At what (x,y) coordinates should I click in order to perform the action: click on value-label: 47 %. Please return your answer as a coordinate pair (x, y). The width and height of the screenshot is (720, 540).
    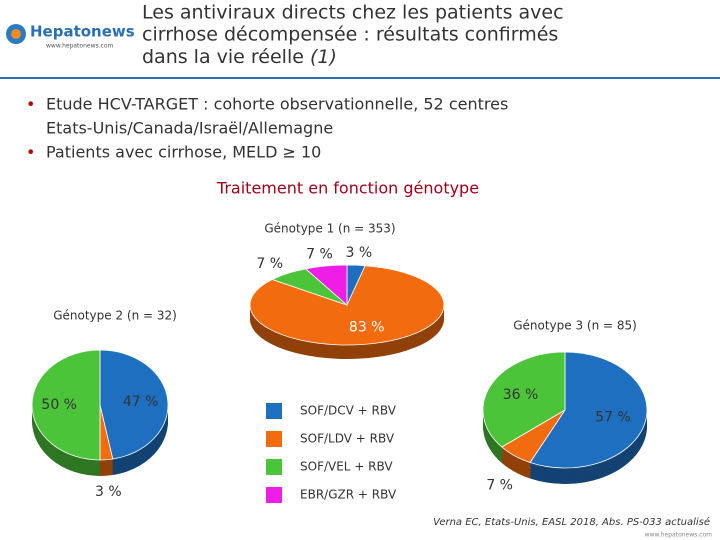
    Looking at the image, I should click on (141, 402).